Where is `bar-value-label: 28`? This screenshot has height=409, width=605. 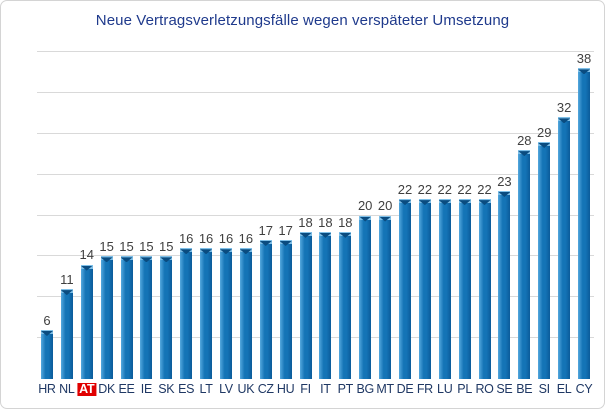
bar-value-label: 28 is located at coordinates (524, 140).